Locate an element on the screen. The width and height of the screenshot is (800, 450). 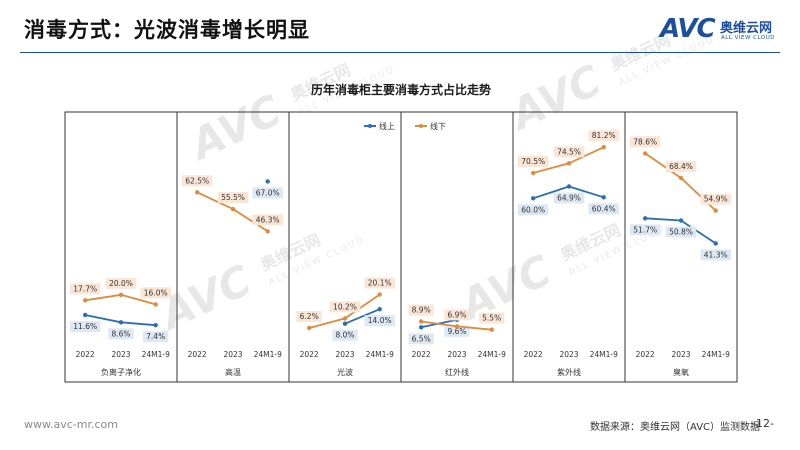
data-label: 54.9% is located at coordinates (716, 199).